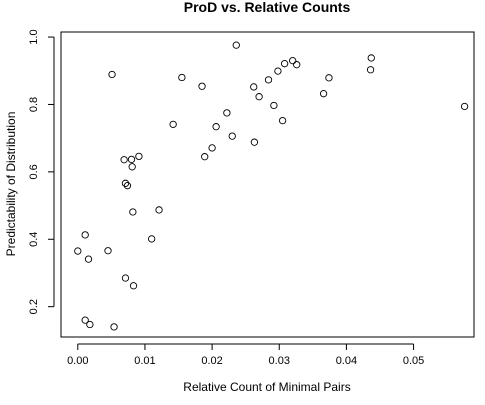  Describe the element at coordinates (41, 171) in the screenshot. I see `y-axis: 0.2 0.4 0.6 0.8 1.0` at that location.